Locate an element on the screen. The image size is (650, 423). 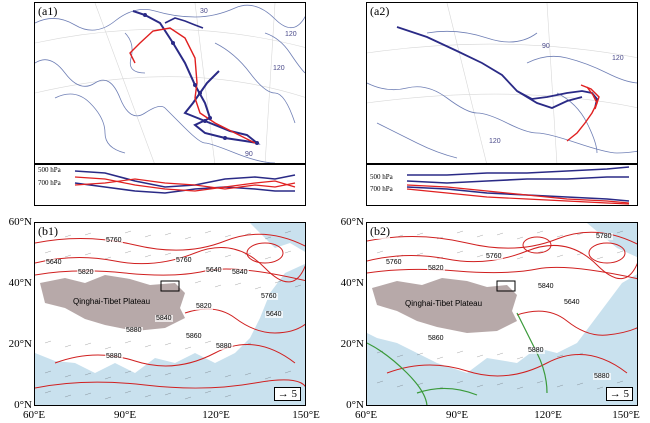
b2-y-tick: 60°N is located at coordinates (352, 222).